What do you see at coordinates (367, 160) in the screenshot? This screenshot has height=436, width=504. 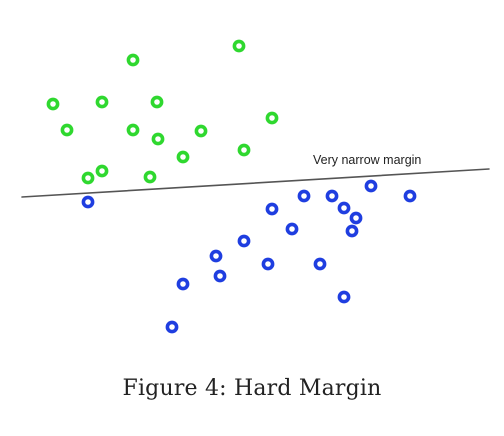 I see `boundary-label: Very narrow margin` at bounding box center [367, 160].